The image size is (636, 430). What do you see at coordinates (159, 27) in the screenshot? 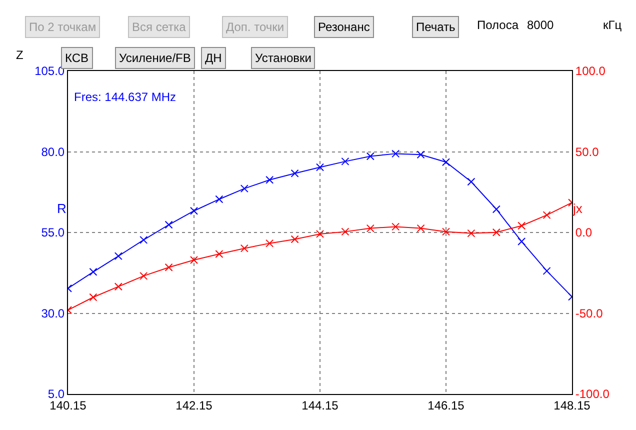
I see `text: Вся сетка` at bounding box center [159, 27].